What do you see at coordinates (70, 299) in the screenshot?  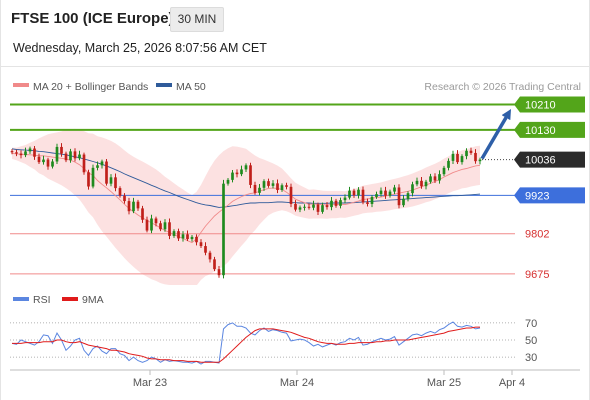 I see `ma9-legend-swatch` at bounding box center [70, 299].